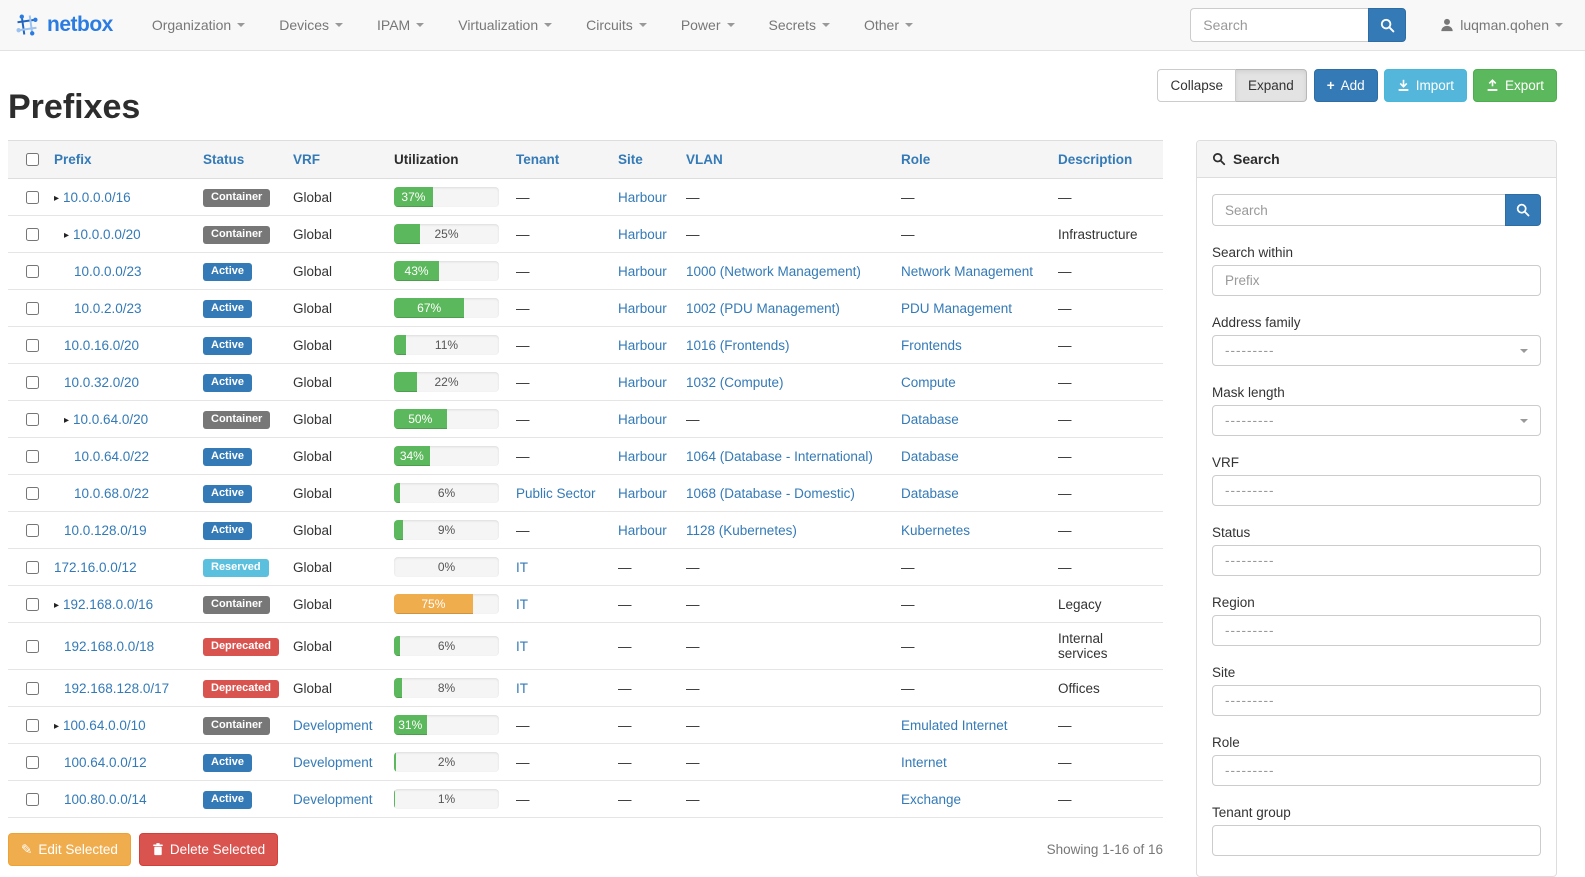 The image size is (1585, 877). Describe the element at coordinates (1514, 85) in the screenshot. I see `export-button: Export` at that location.